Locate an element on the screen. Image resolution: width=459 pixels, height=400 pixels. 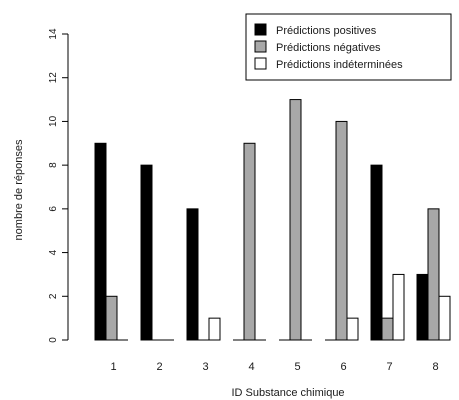
y-tick-label: 12 is located at coordinates (53, 78).